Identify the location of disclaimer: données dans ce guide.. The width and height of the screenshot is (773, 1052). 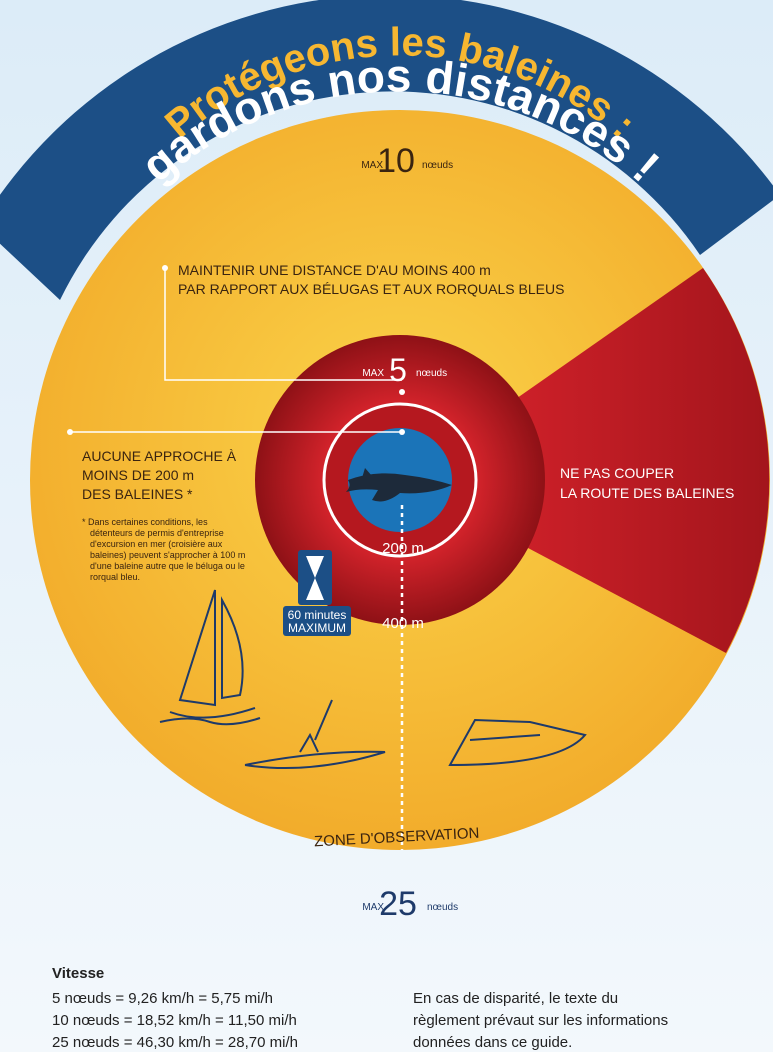
(492, 1042).